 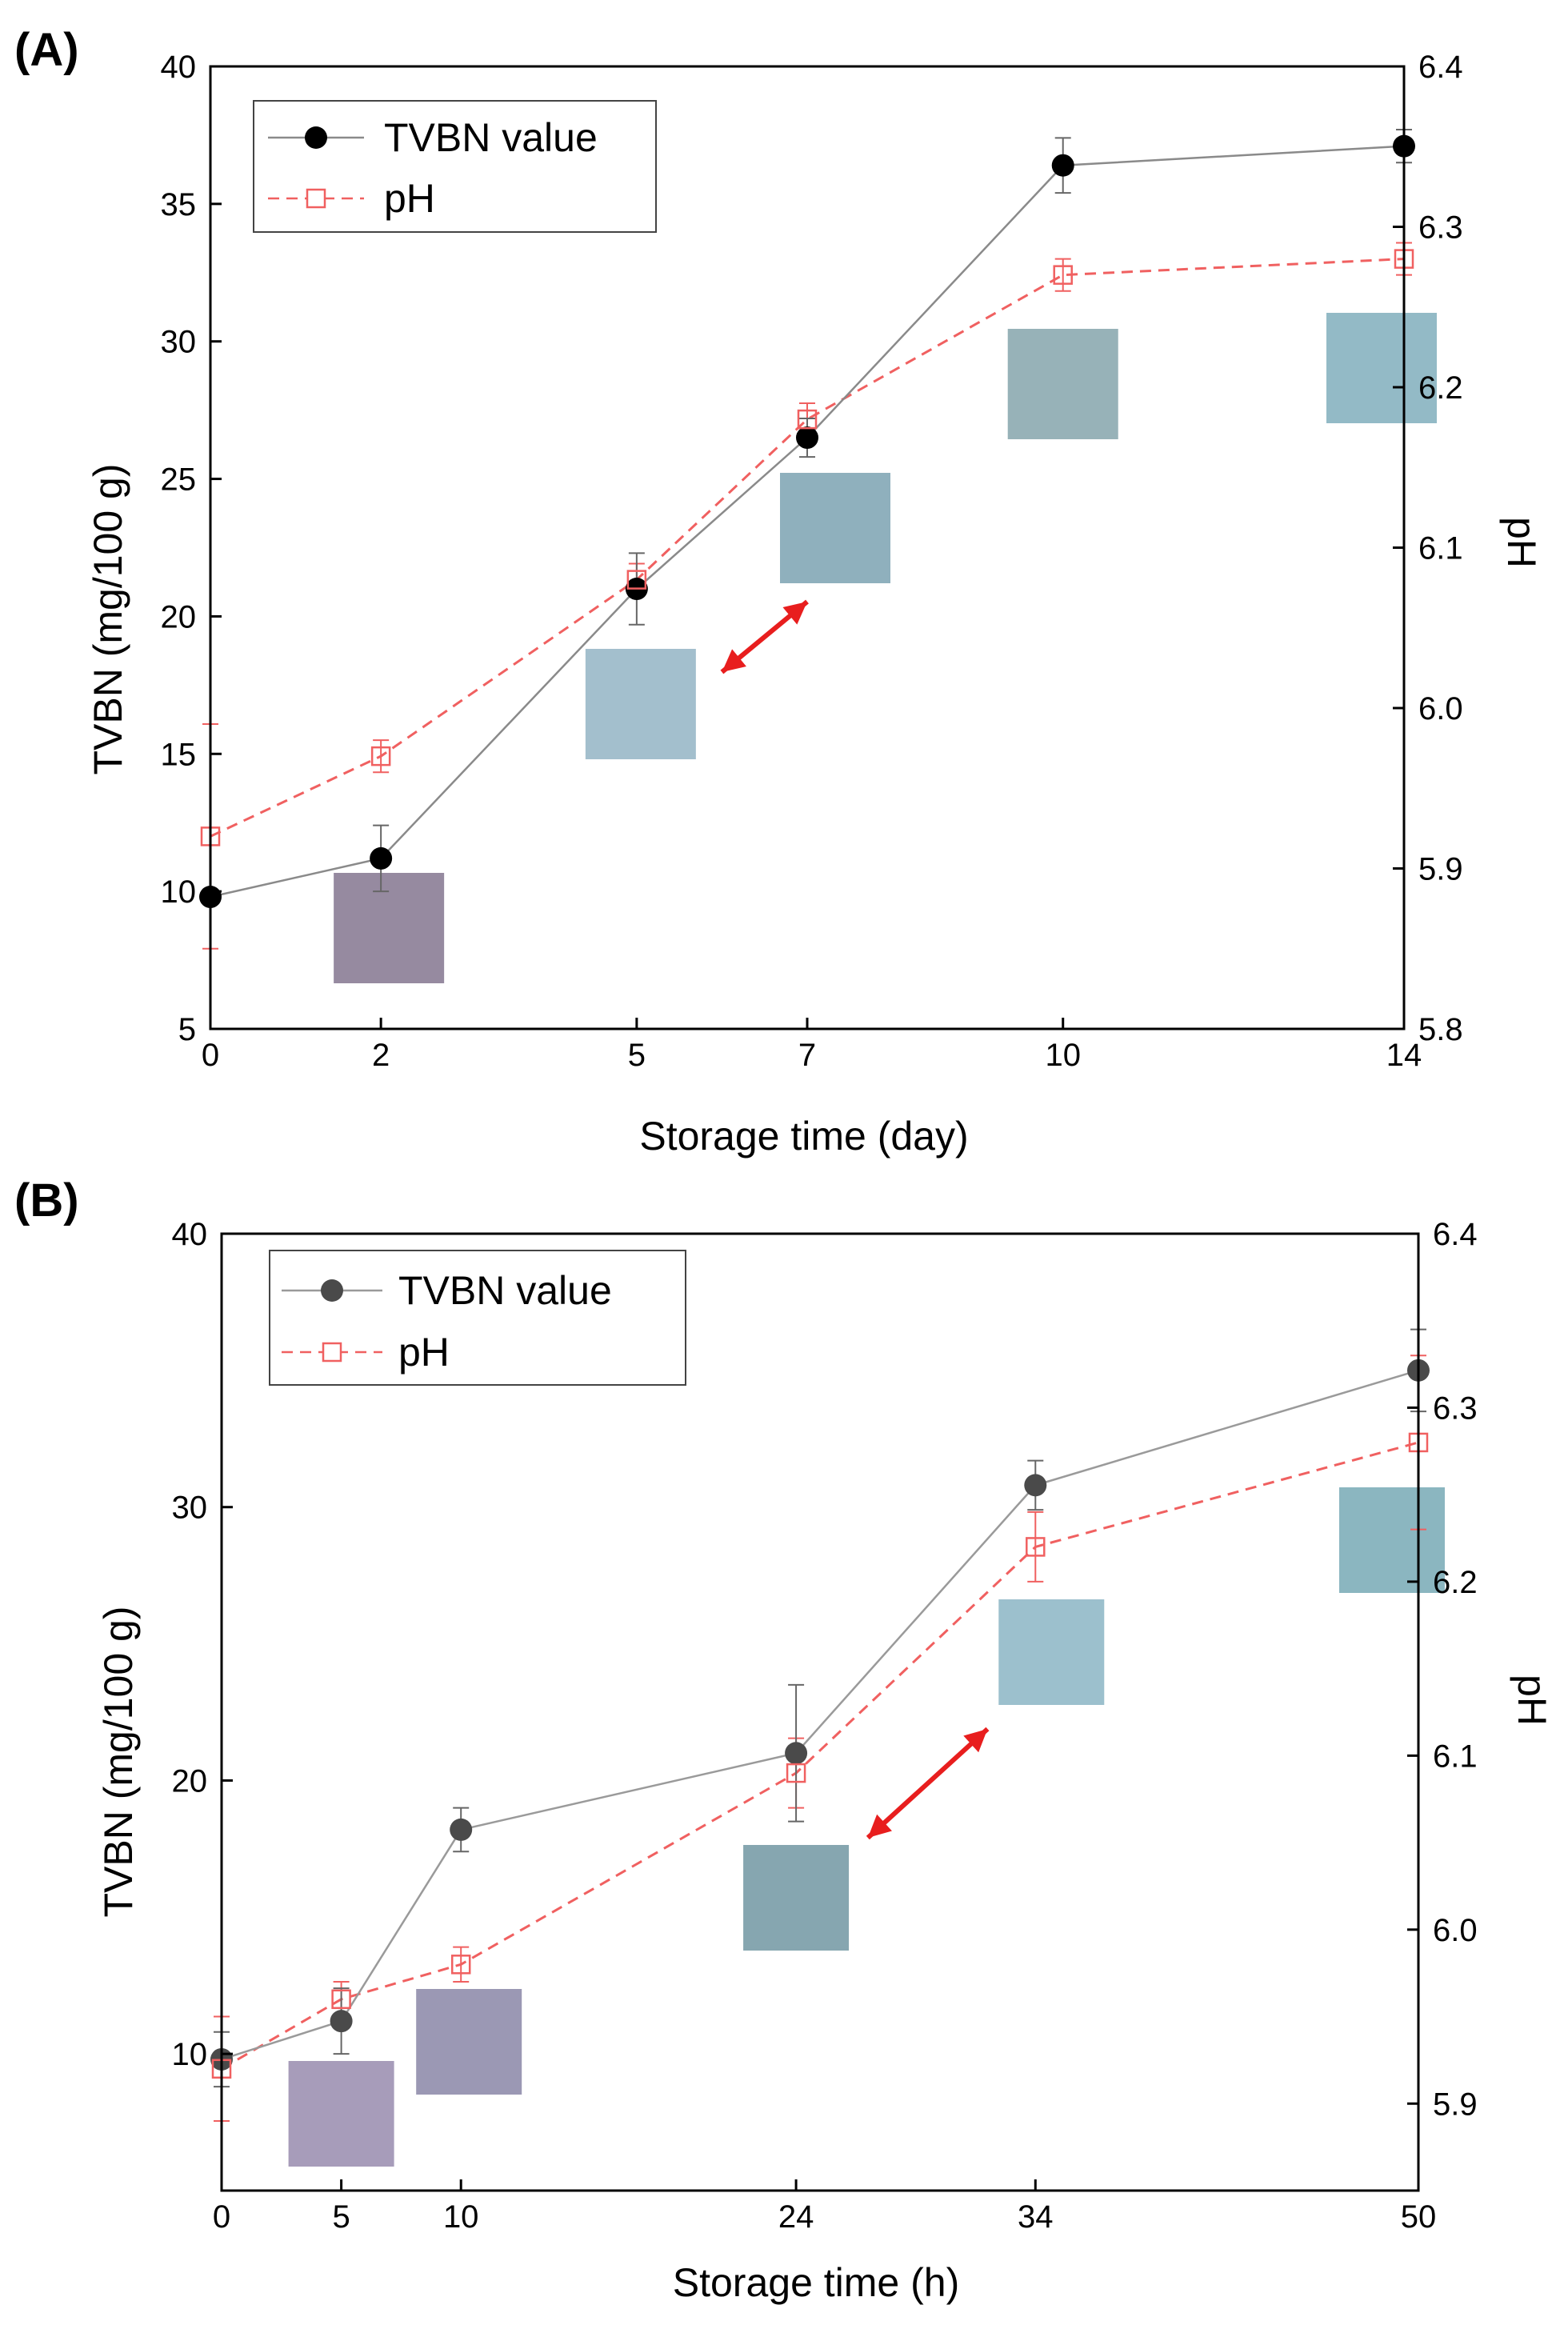 I want to click on x-tick-label: 2, so click(x=381, y=1055).